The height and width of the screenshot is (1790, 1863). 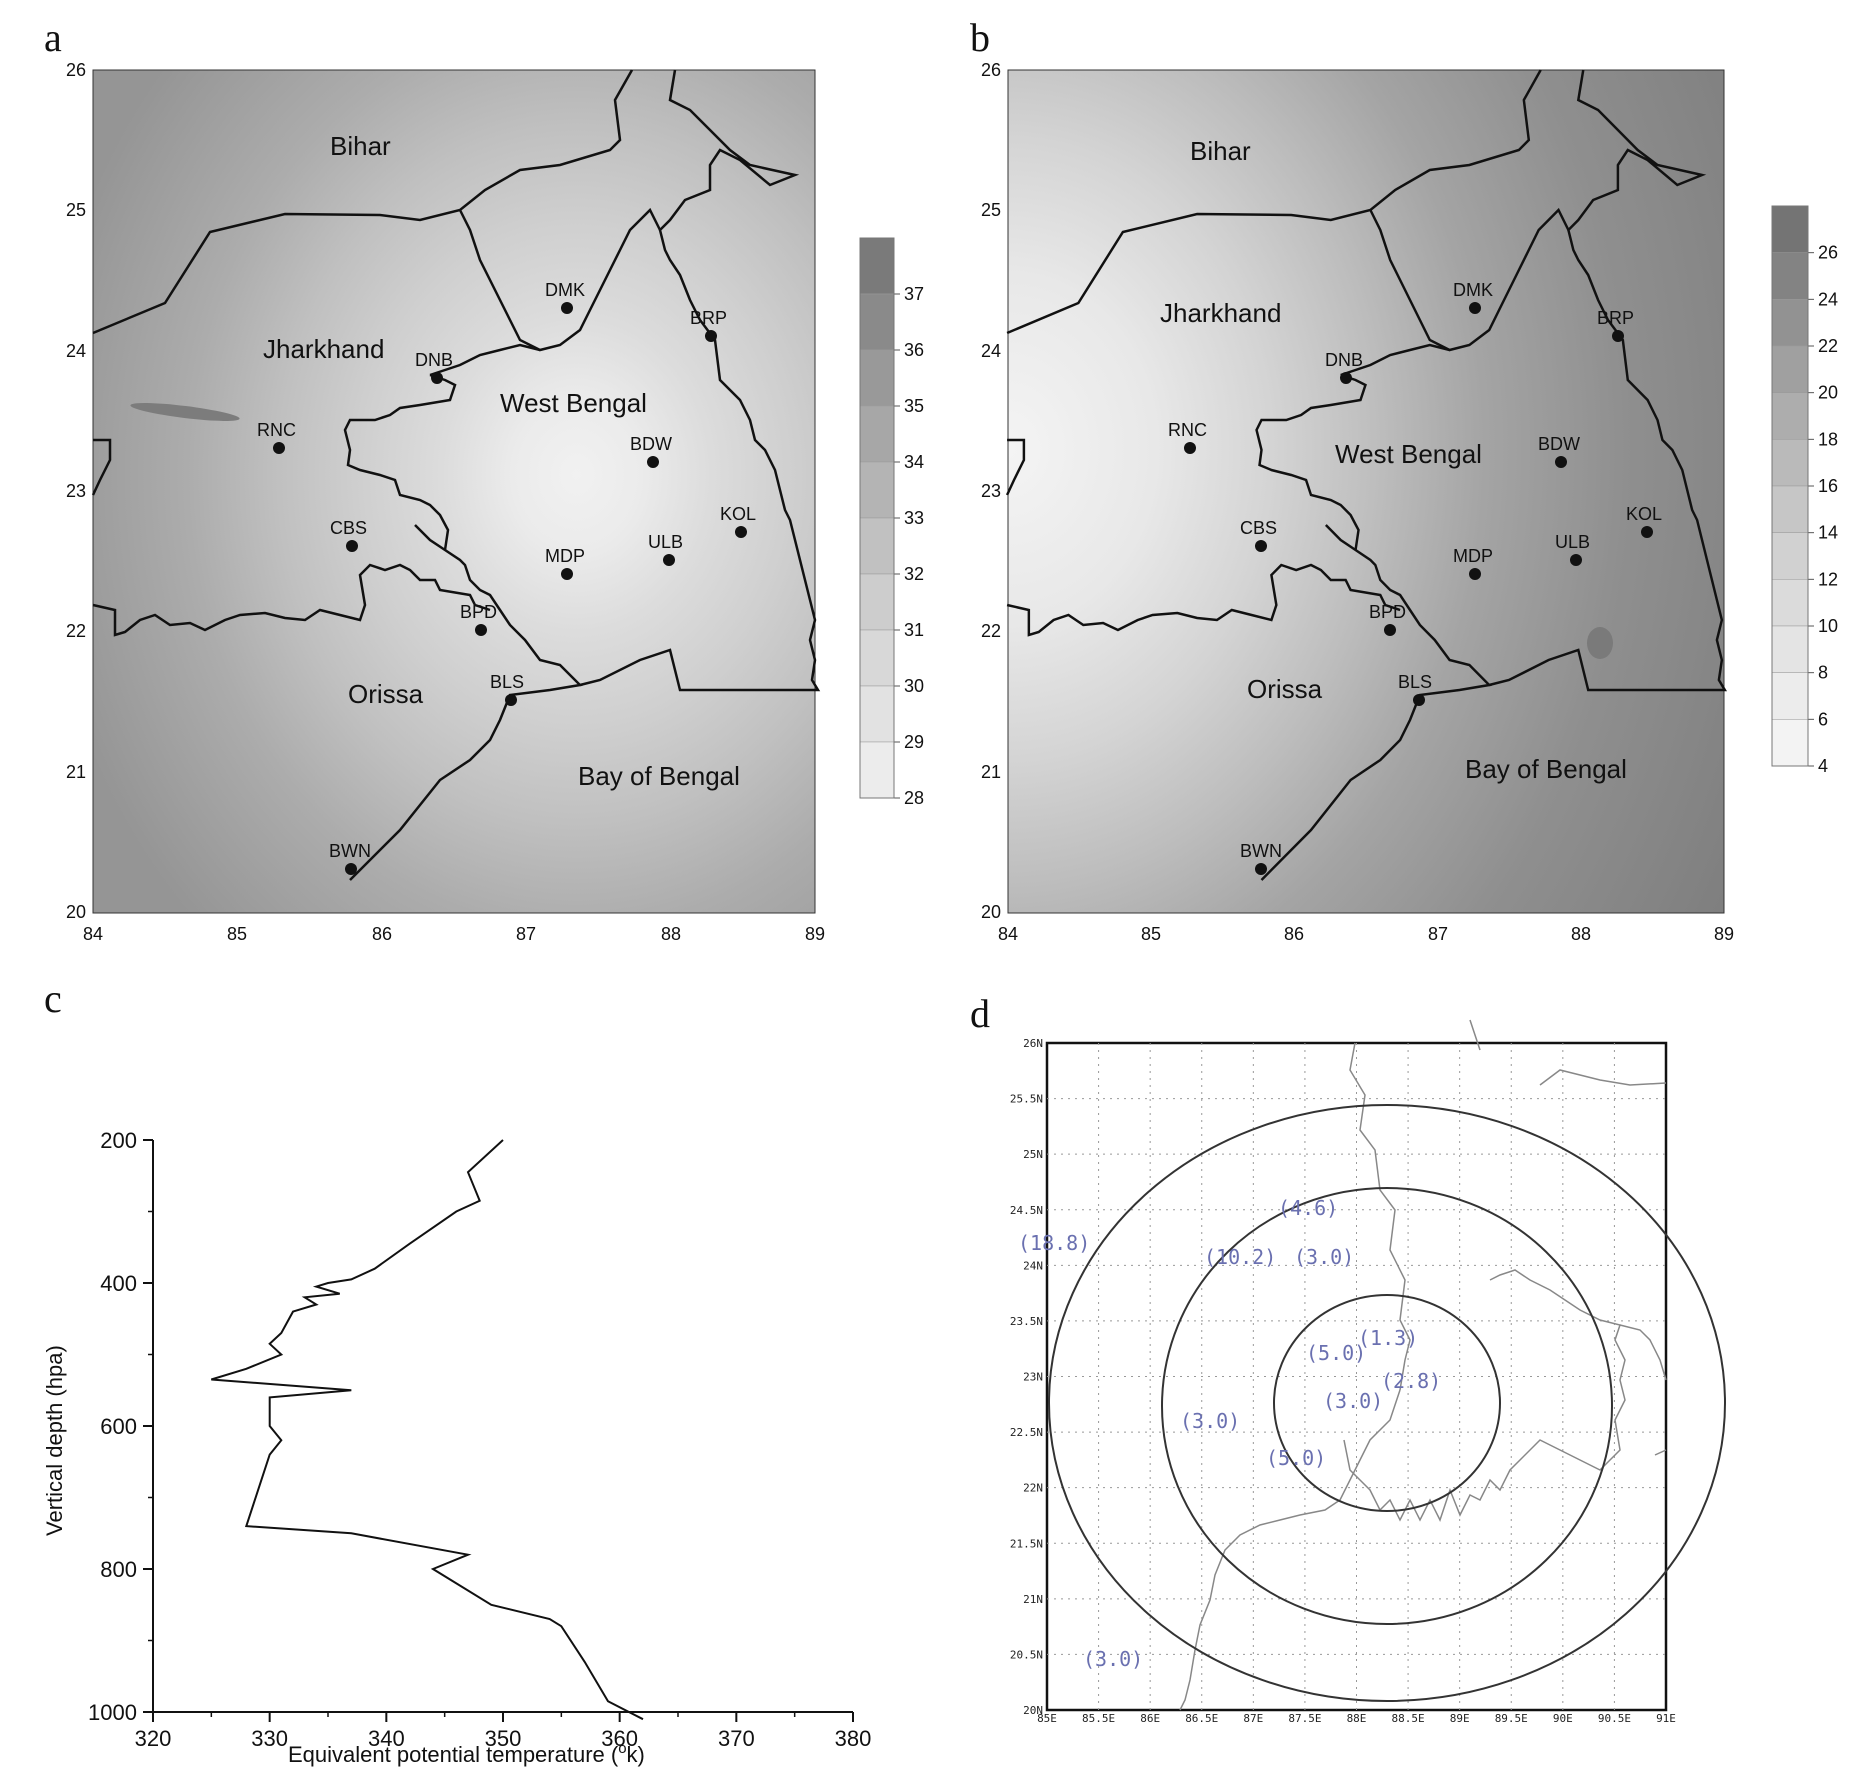 What do you see at coordinates (1828, 486) in the screenshot?
I see `panel-b-colorbar-label: 16` at bounding box center [1828, 486].